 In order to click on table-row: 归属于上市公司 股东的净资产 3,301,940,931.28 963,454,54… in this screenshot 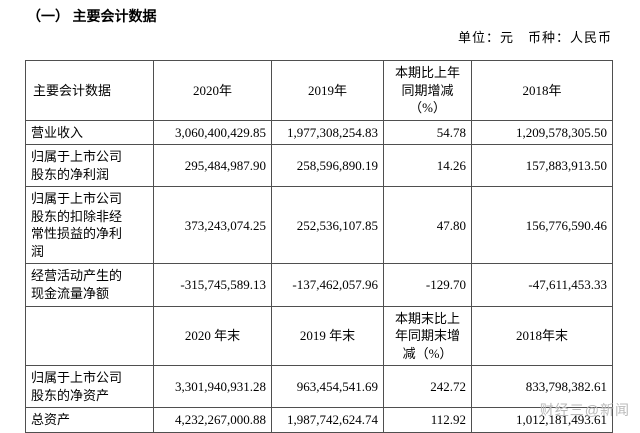, I will do `click(319, 387)`.